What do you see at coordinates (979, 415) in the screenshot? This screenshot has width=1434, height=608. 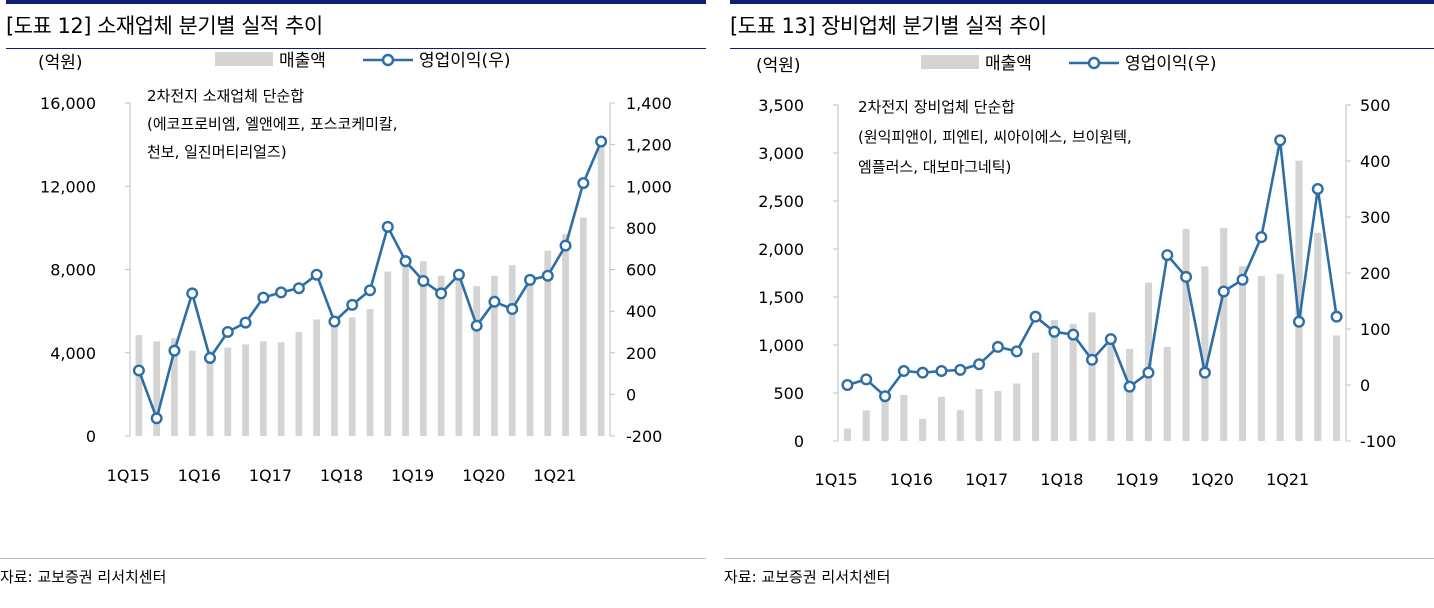 I see `bar-4Q16` at bounding box center [979, 415].